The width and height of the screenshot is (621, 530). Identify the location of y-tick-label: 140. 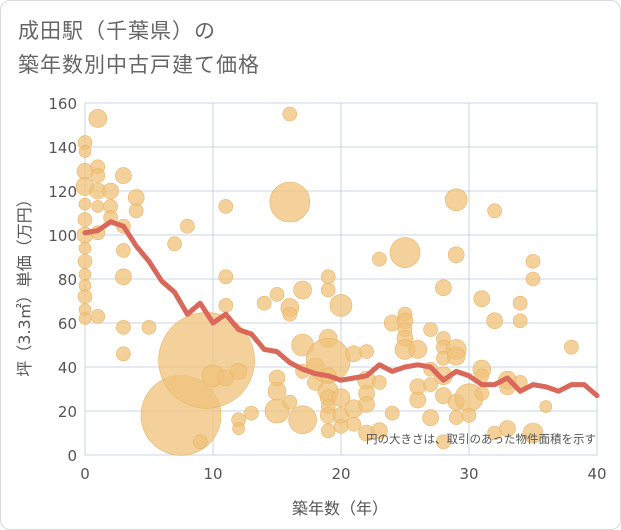
(62, 148).